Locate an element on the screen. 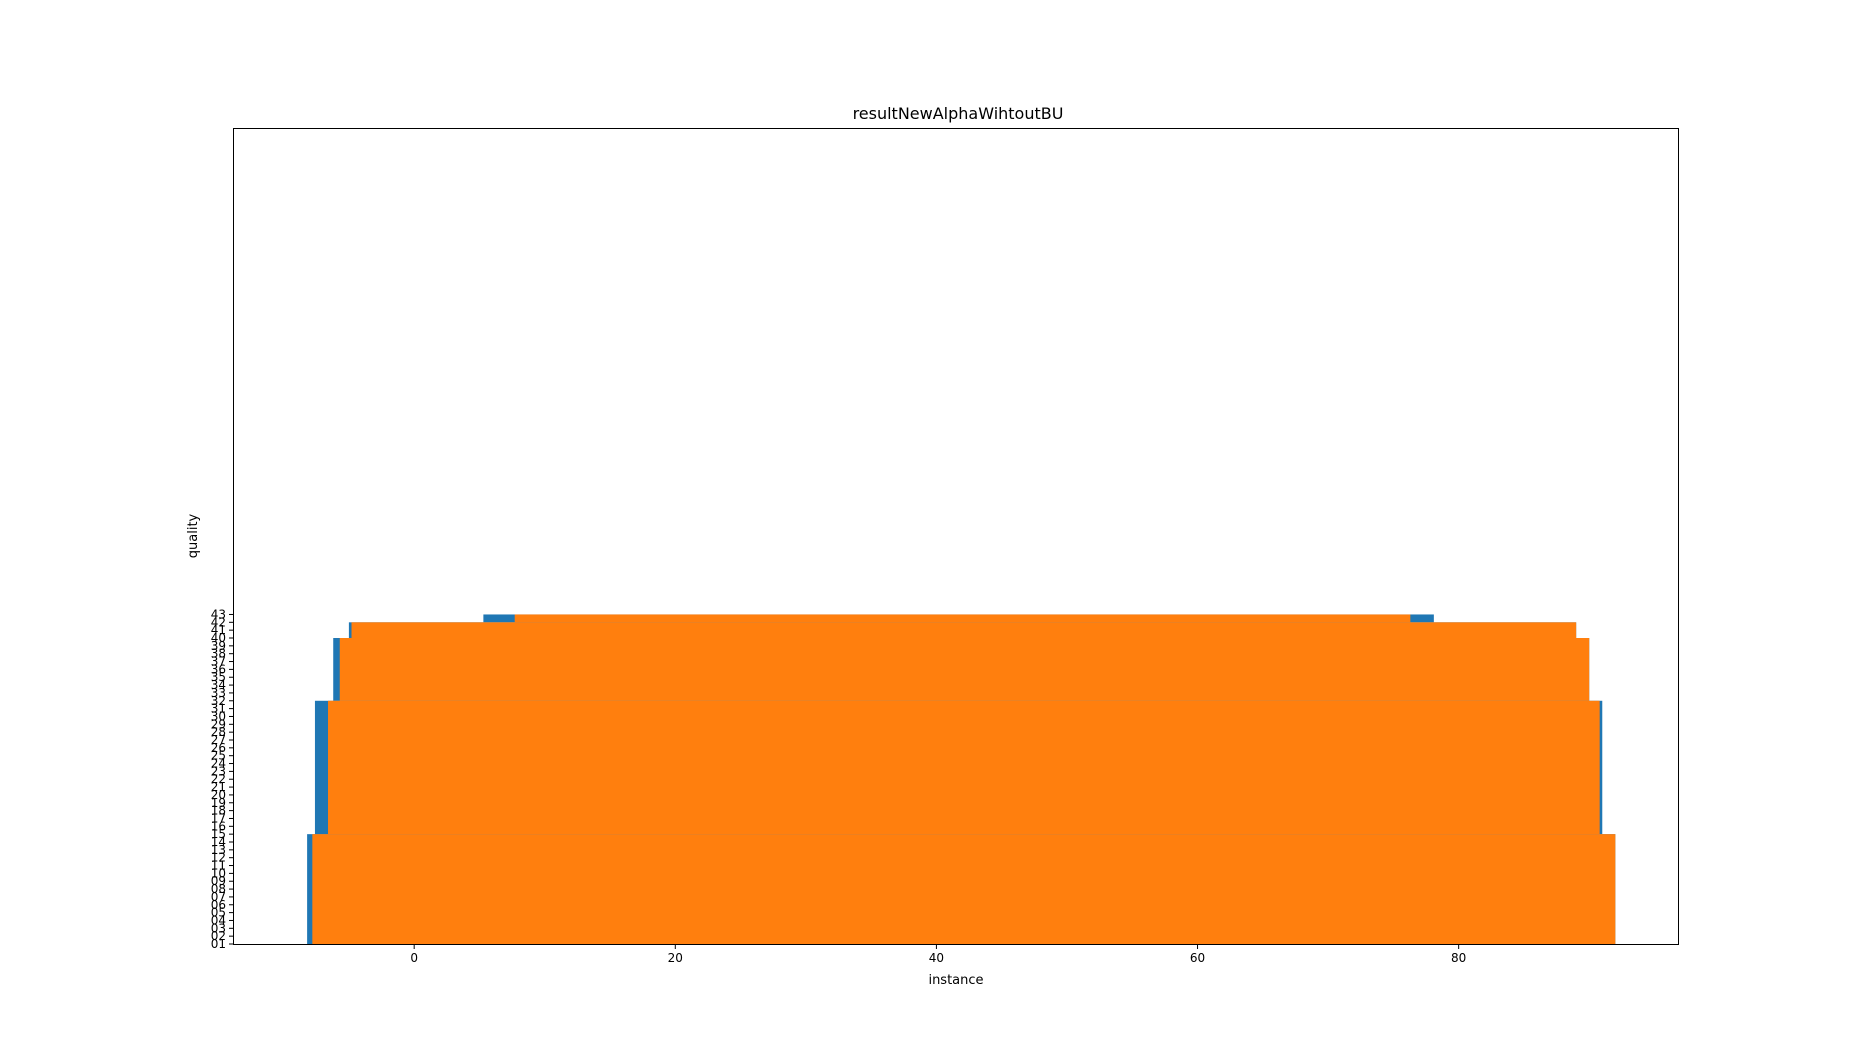  y-tick-label: 34 is located at coordinates (218, 685).